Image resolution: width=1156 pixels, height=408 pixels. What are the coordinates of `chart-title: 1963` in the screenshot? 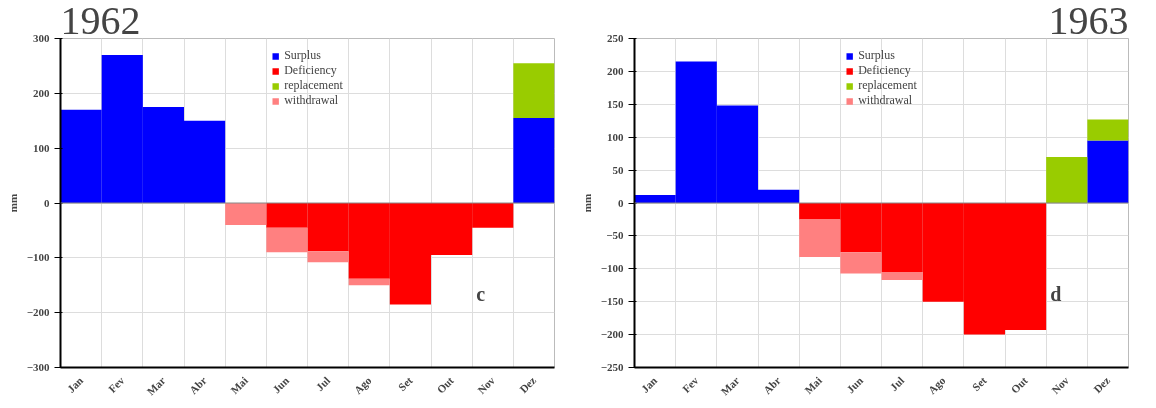 It's located at (1088, 21).